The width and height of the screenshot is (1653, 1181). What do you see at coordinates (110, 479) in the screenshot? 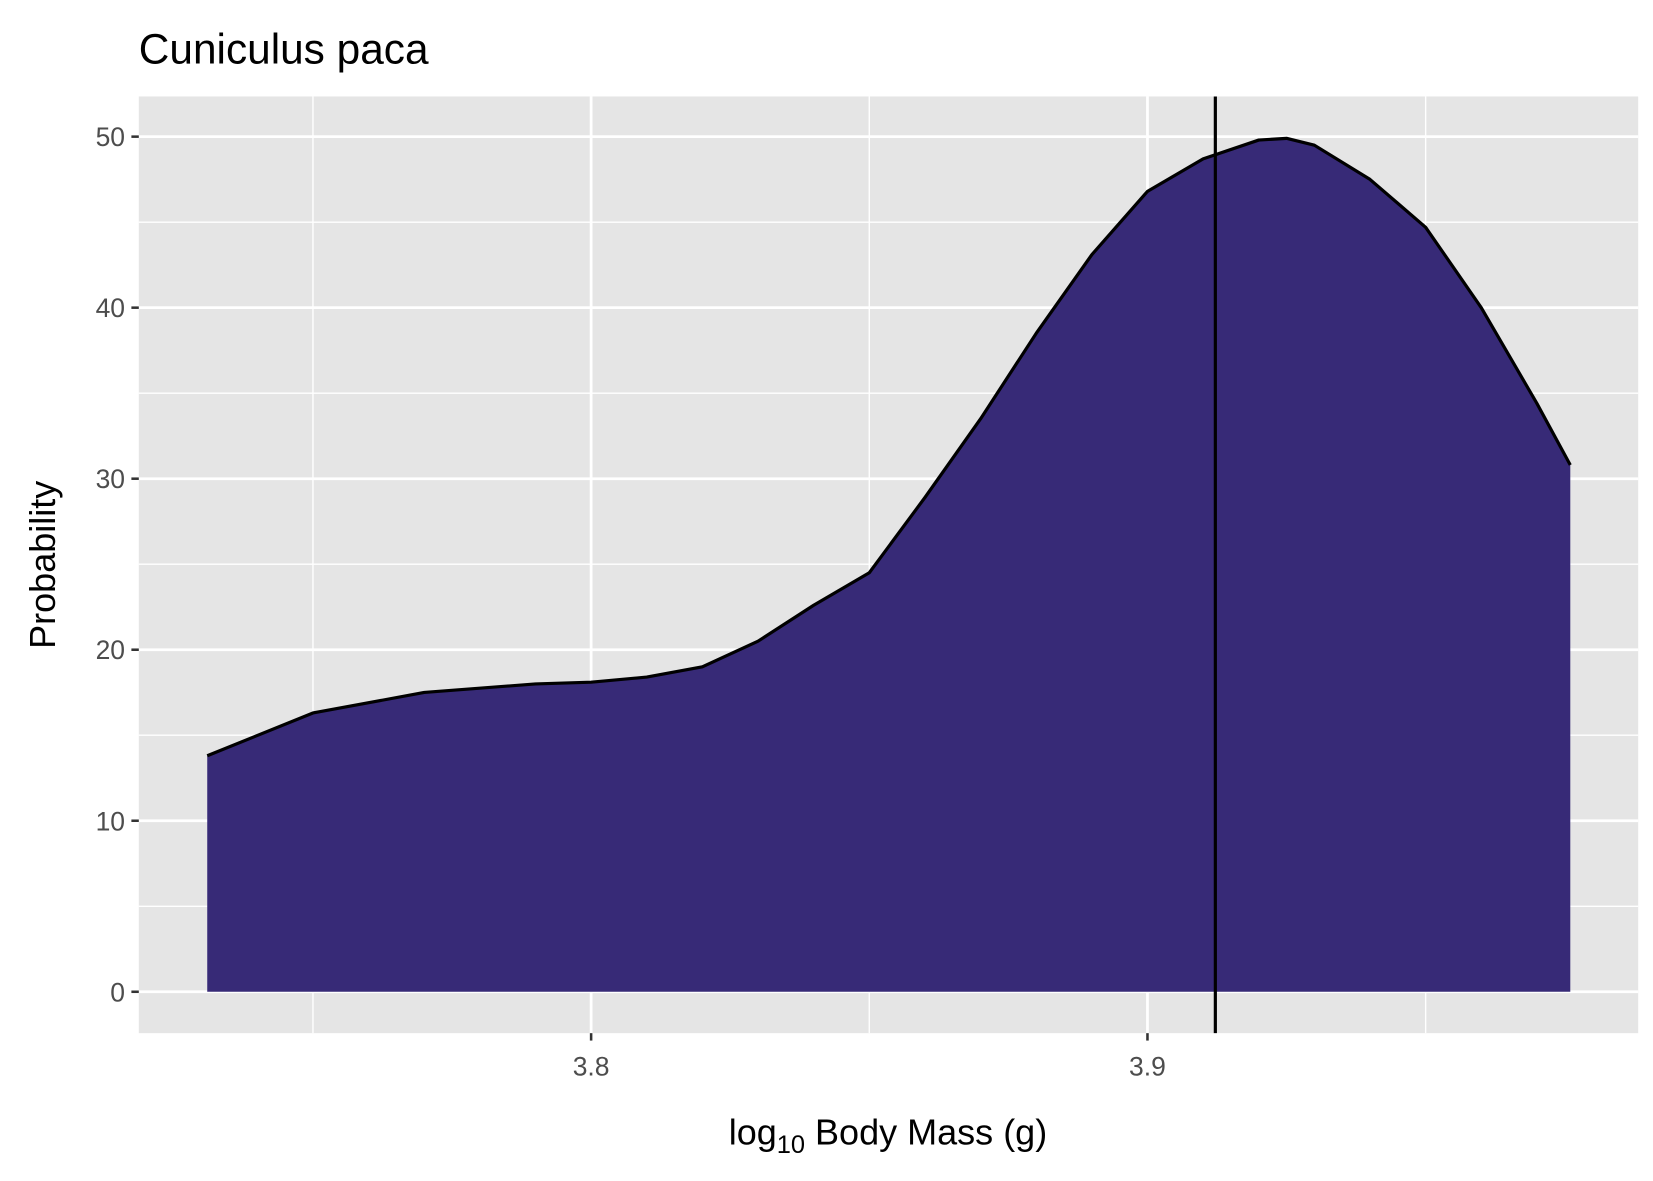
I see `y-tick-label: 30` at bounding box center [110, 479].